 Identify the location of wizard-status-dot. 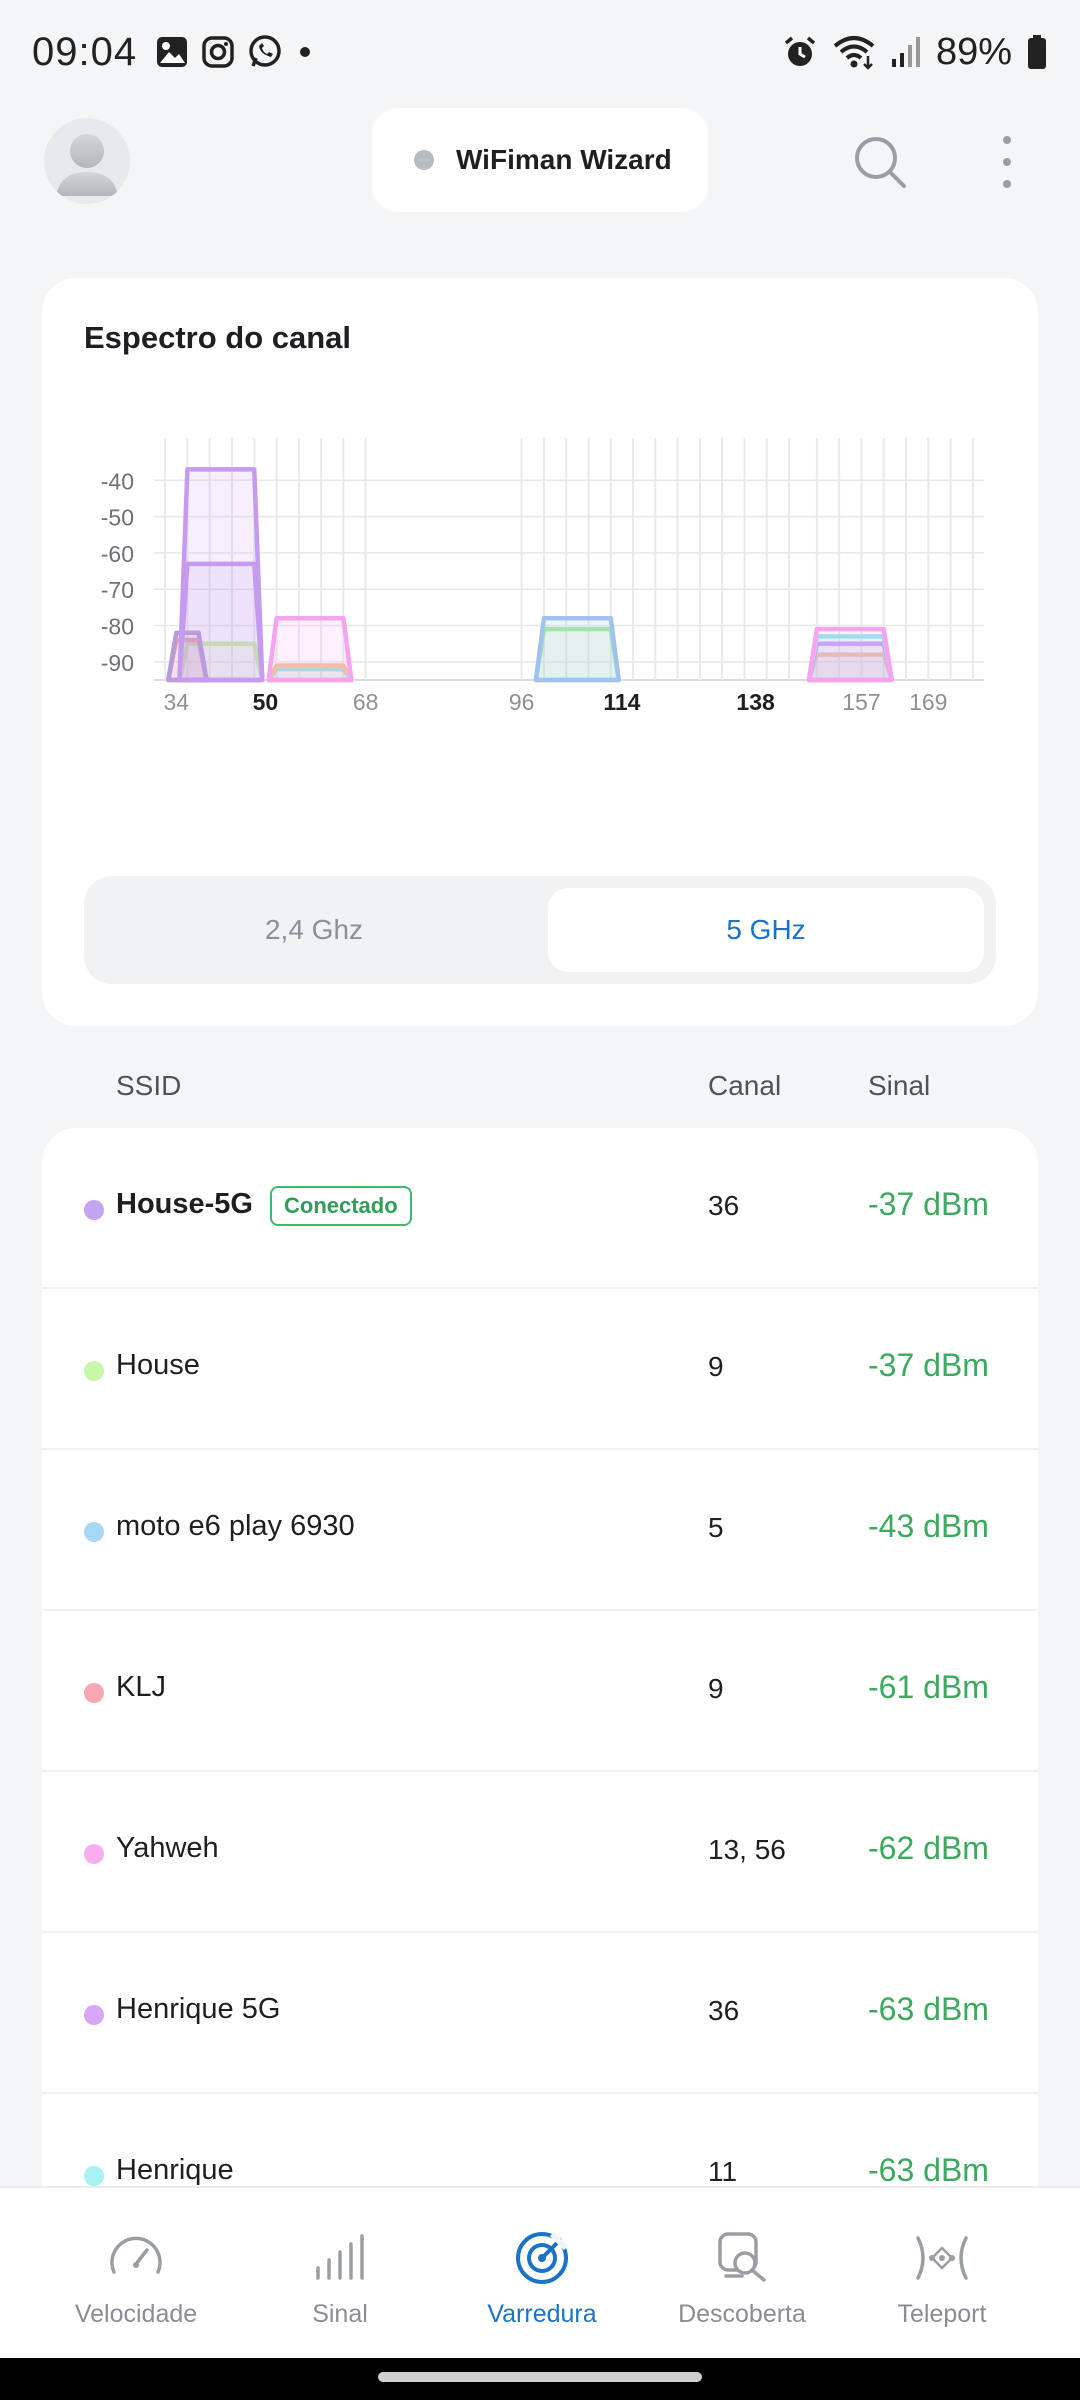
(424, 160).